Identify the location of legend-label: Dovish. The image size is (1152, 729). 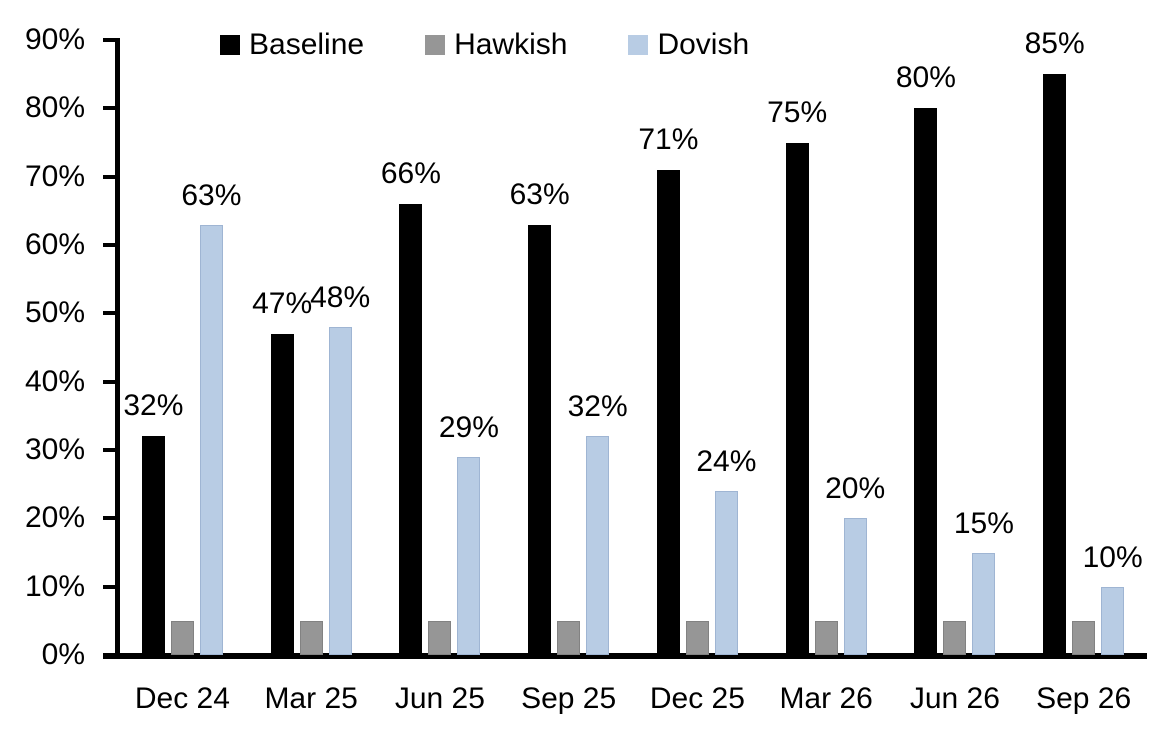
(703, 44).